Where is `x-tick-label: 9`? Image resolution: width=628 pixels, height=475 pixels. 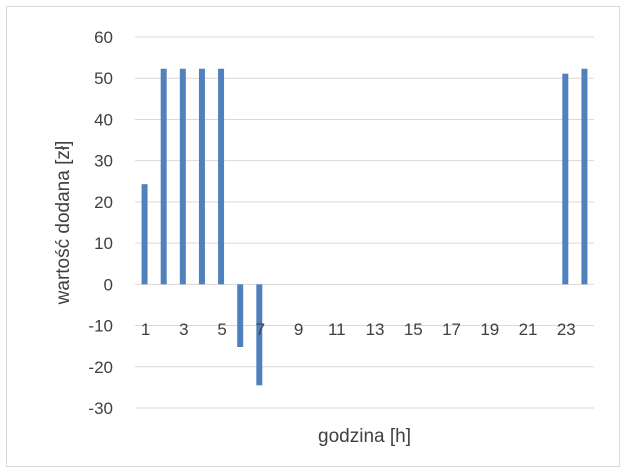
x-tick-label: 9 is located at coordinates (298, 329).